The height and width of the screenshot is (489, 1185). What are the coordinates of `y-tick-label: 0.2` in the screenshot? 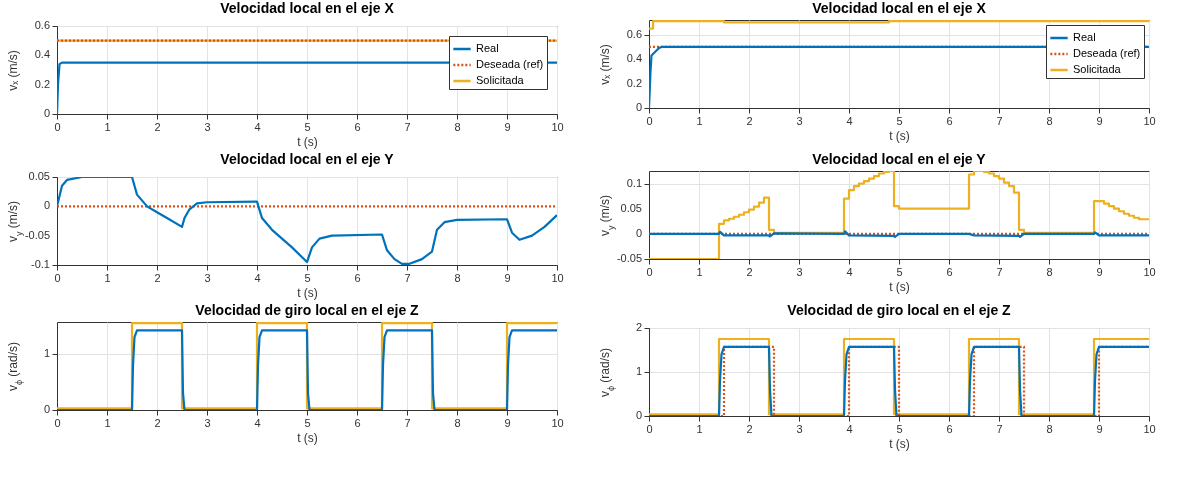 It's located at (42, 83).